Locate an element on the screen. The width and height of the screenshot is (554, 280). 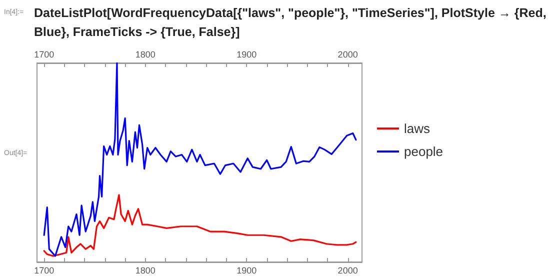
x-tick-label: 1900 is located at coordinates (246, 271).